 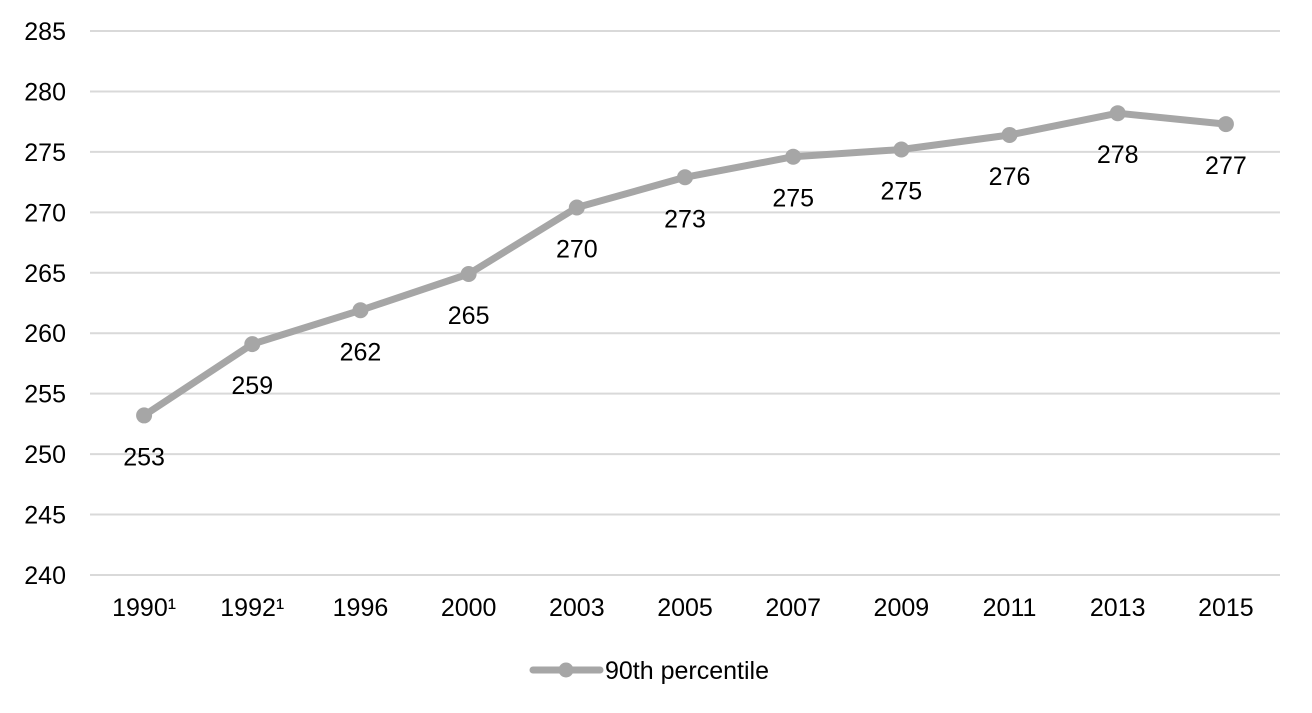 What do you see at coordinates (685, 219) in the screenshot?
I see `data-label: 273` at bounding box center [685, 219].